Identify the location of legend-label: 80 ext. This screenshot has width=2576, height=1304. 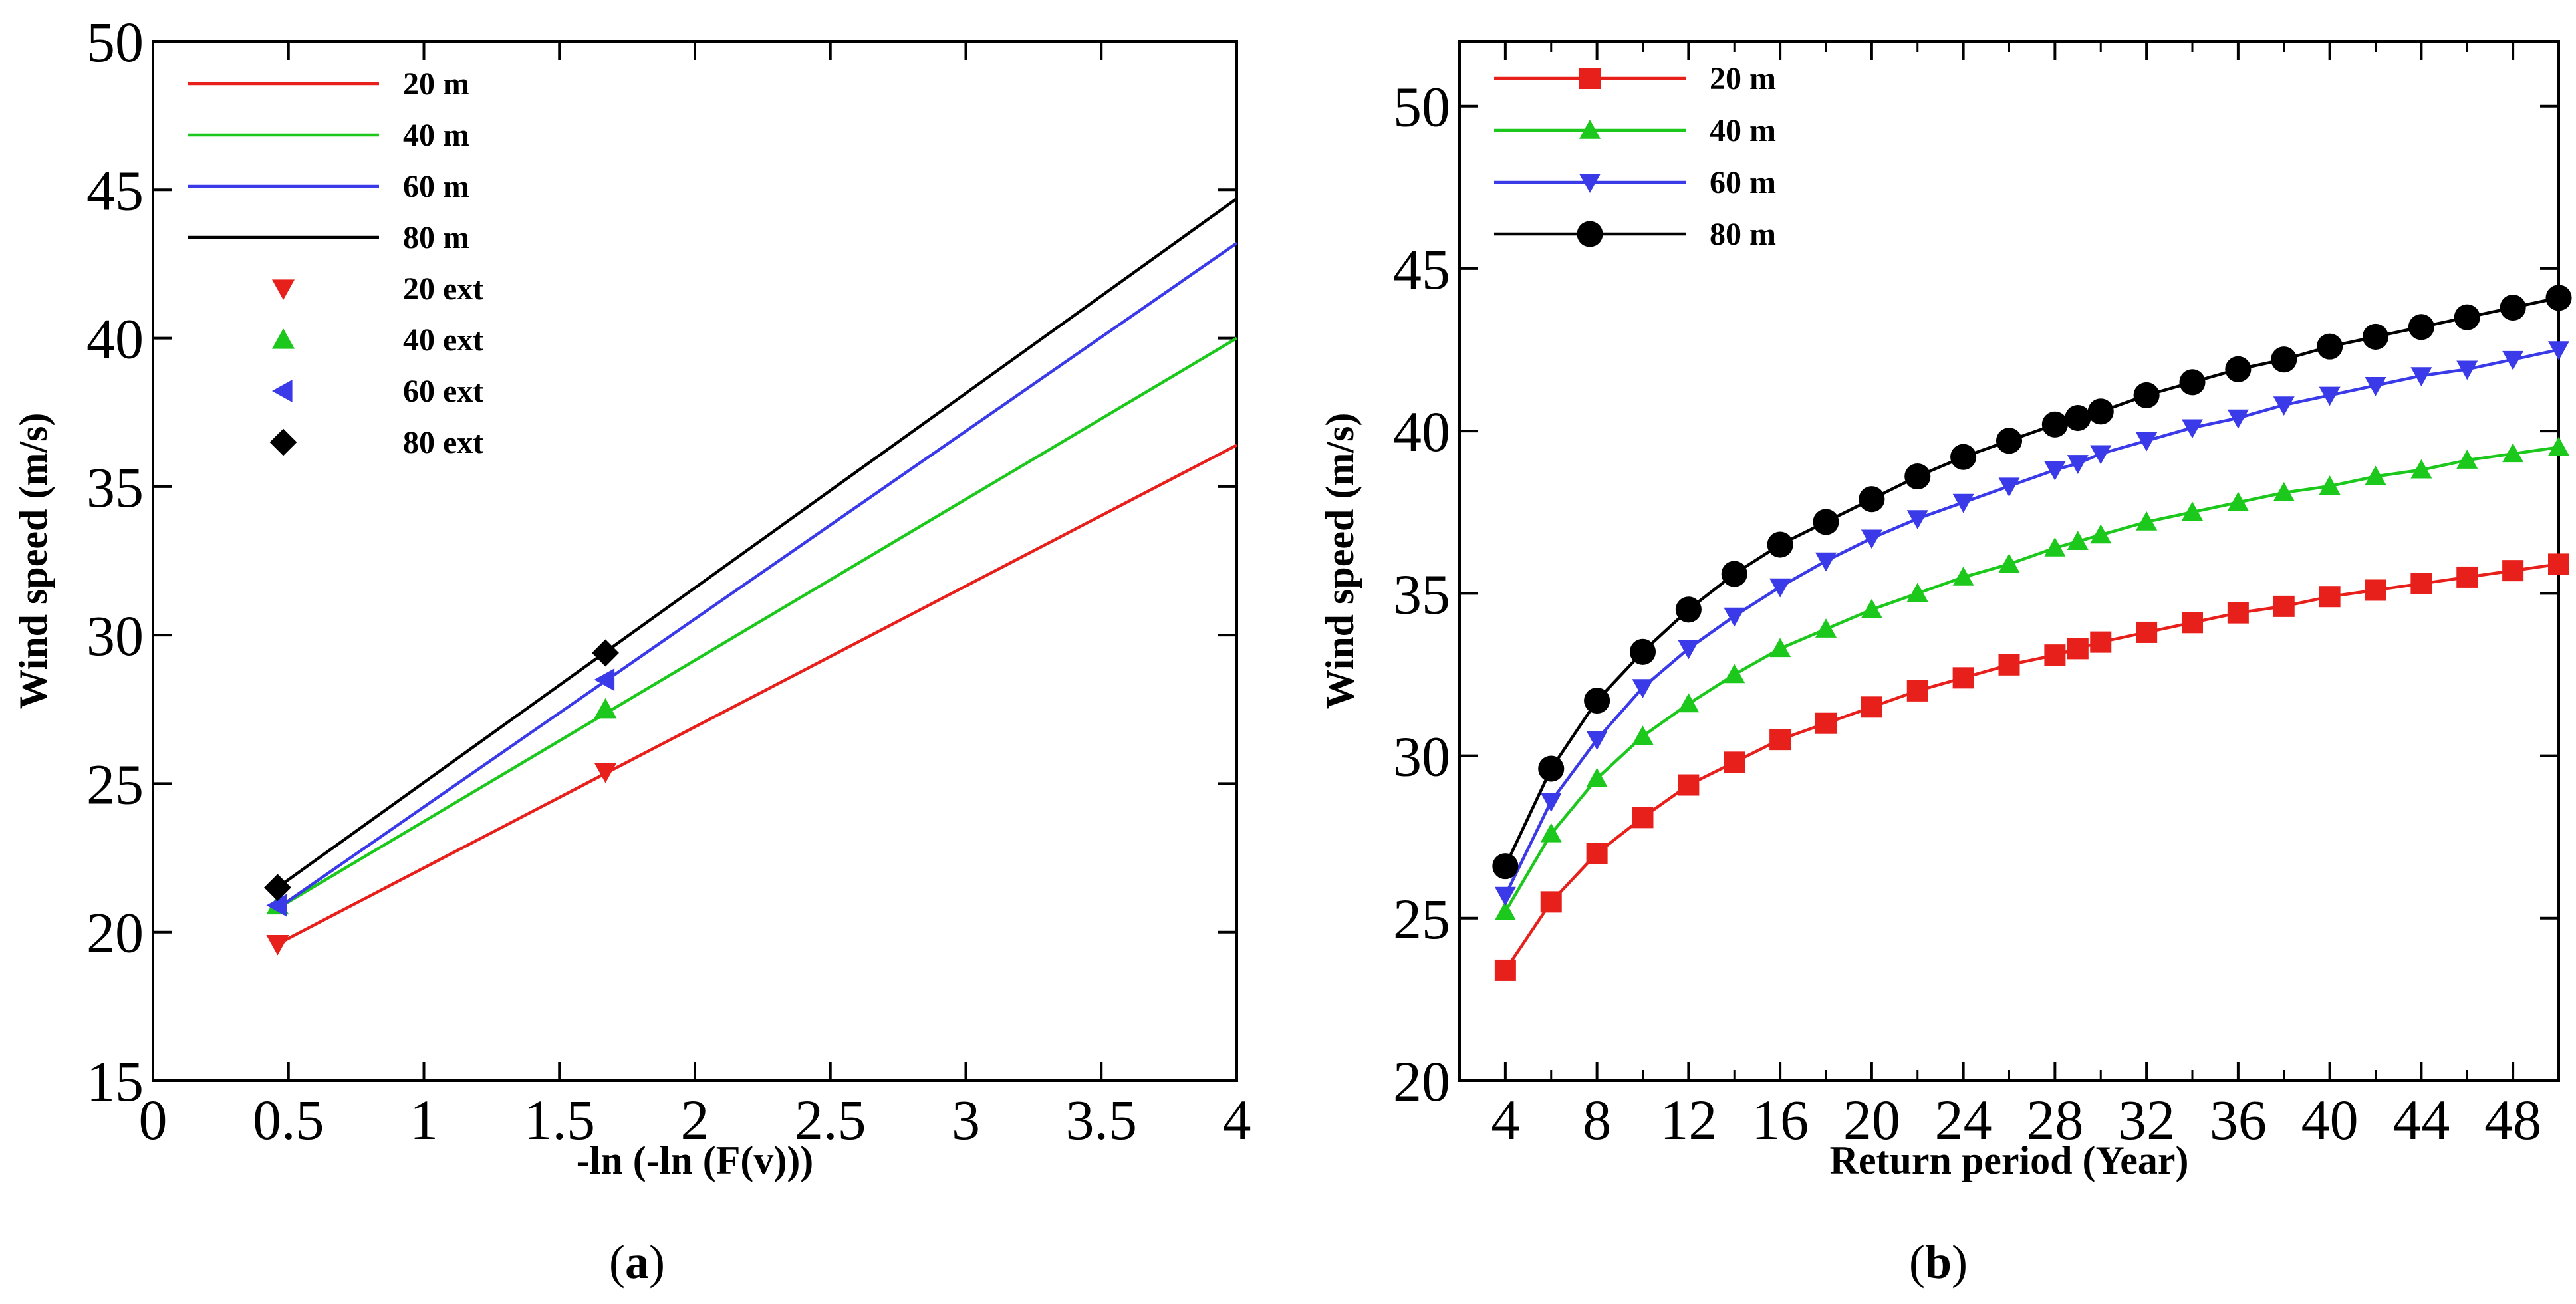
(443, 442).